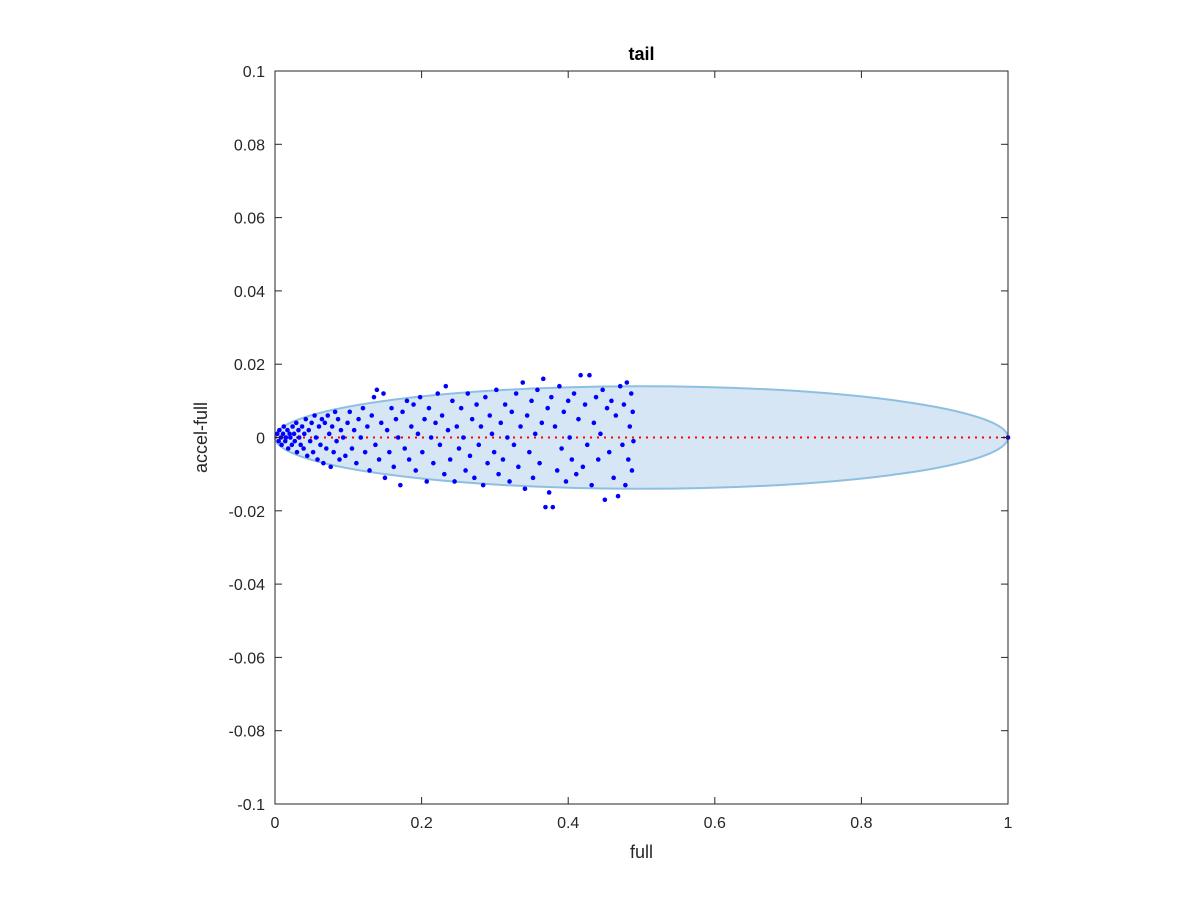 The width and height of the screenshot is (1200, 905). Describe the element at coordinates (201, 437) in the screenshot. I see `y-axis-label: accel-full` at that location.